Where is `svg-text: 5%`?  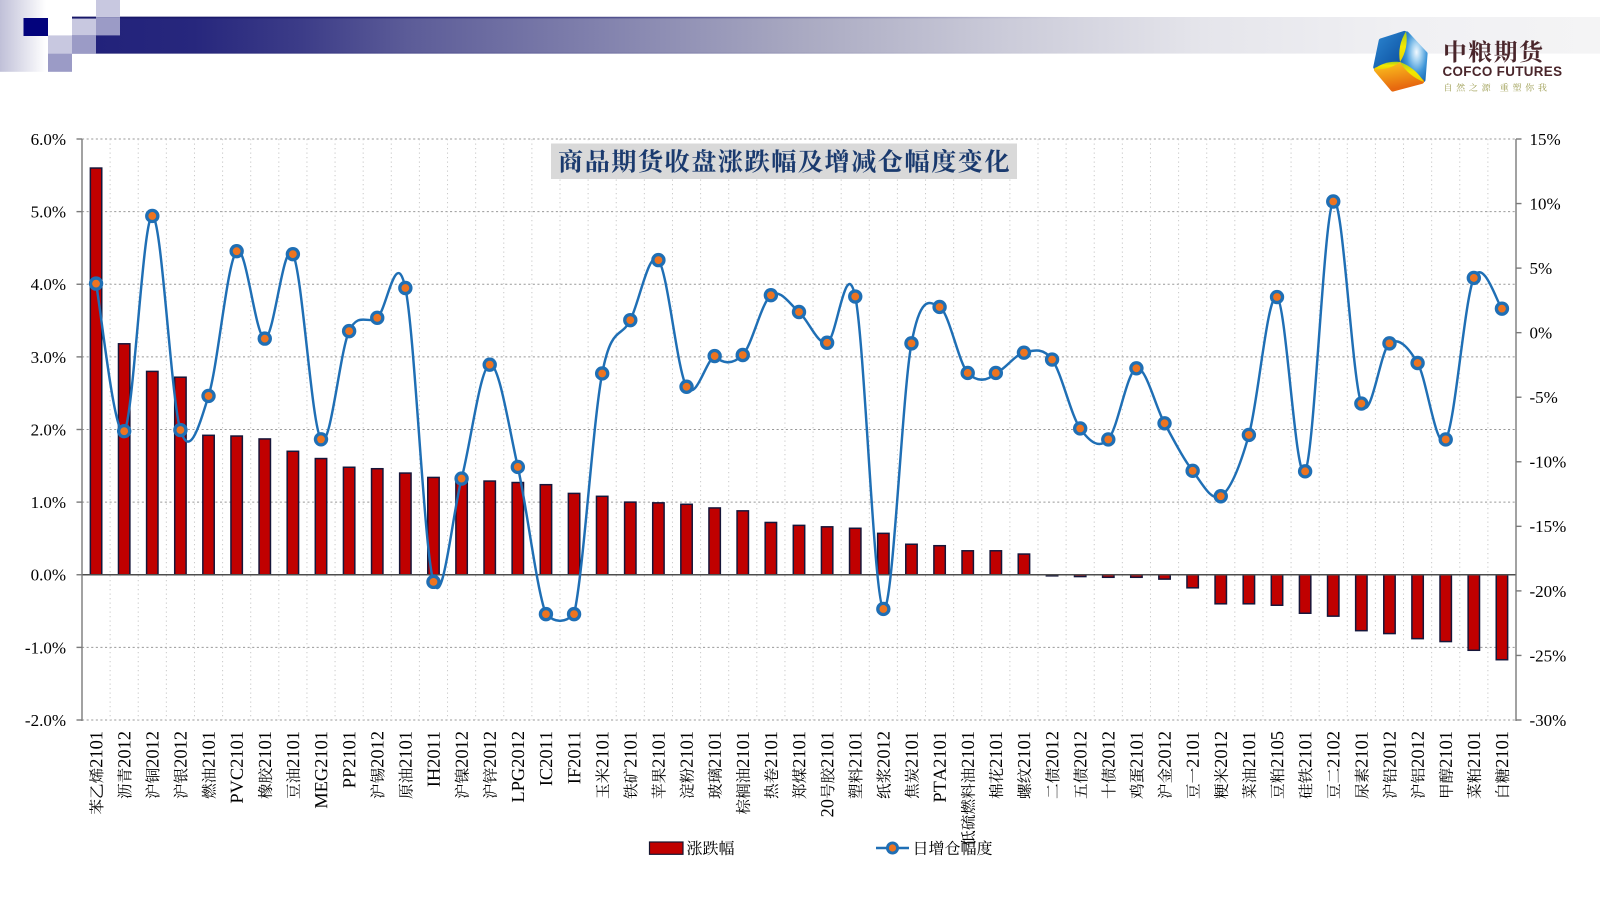 svg-text: 5% is located at coordinates (1541, 268).